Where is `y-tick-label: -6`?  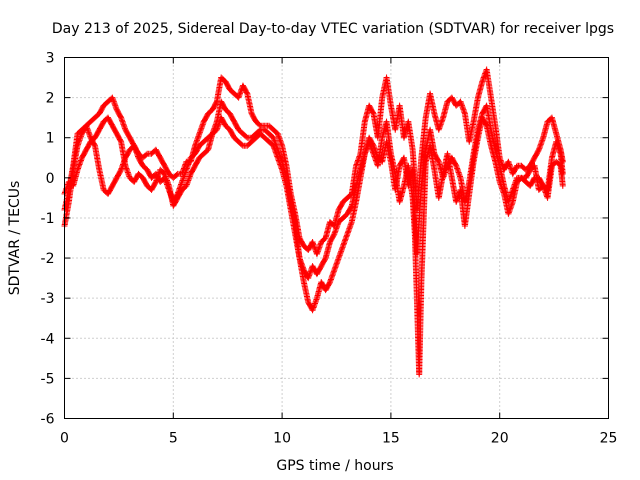 y-tick-label: -6 is located at coordinates (48, 420).